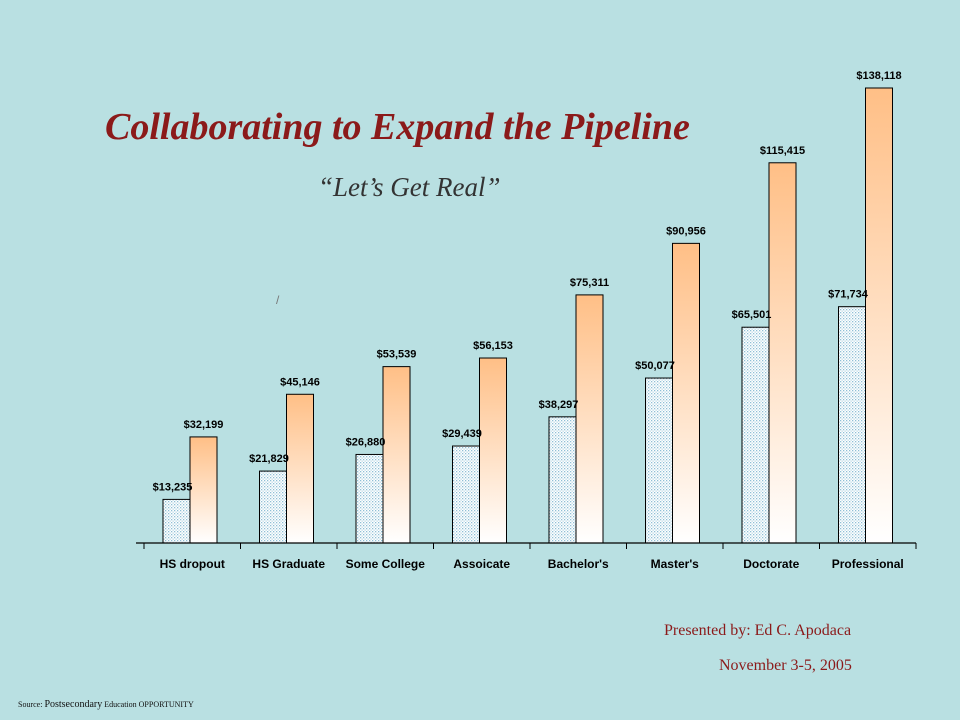  What do you see at coordinates (204, 425) in the screenshot?
I see `value-label-hs-dropout-series-2: $32,199` at bounding box center [204, 425].